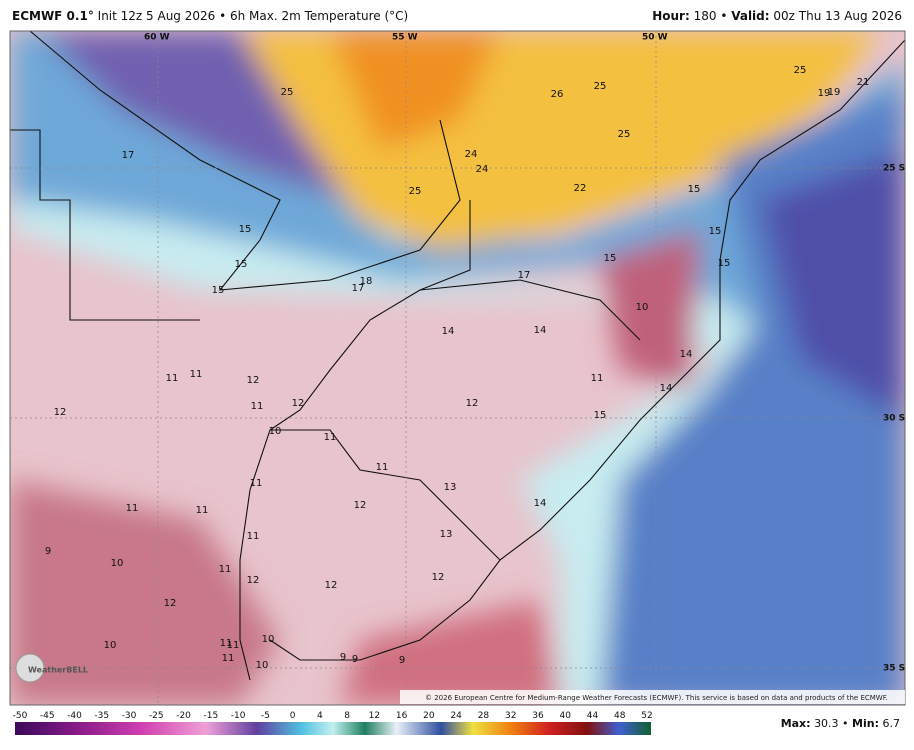  What do you see at coordinates (565, 716) in the screenshot?
I see `colorbar-tick: 40` at bounding box center [565, 716].